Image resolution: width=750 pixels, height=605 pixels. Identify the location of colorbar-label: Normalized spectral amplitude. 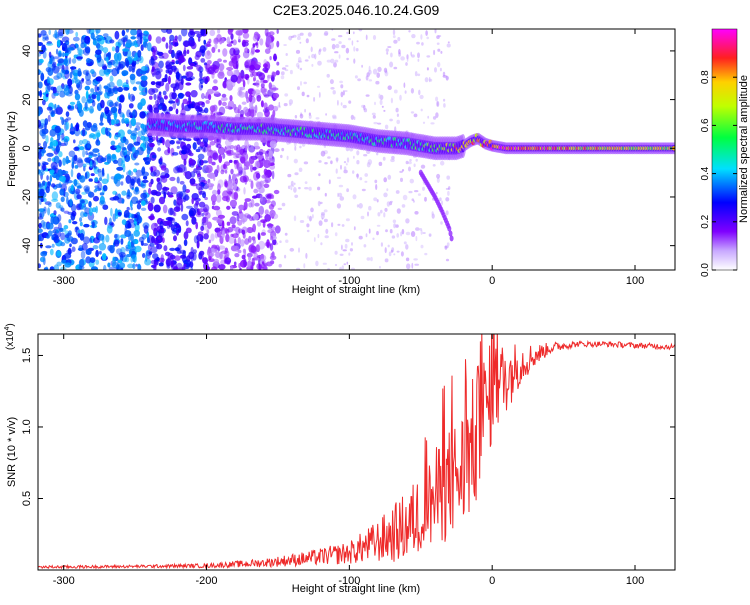
(744, 149).